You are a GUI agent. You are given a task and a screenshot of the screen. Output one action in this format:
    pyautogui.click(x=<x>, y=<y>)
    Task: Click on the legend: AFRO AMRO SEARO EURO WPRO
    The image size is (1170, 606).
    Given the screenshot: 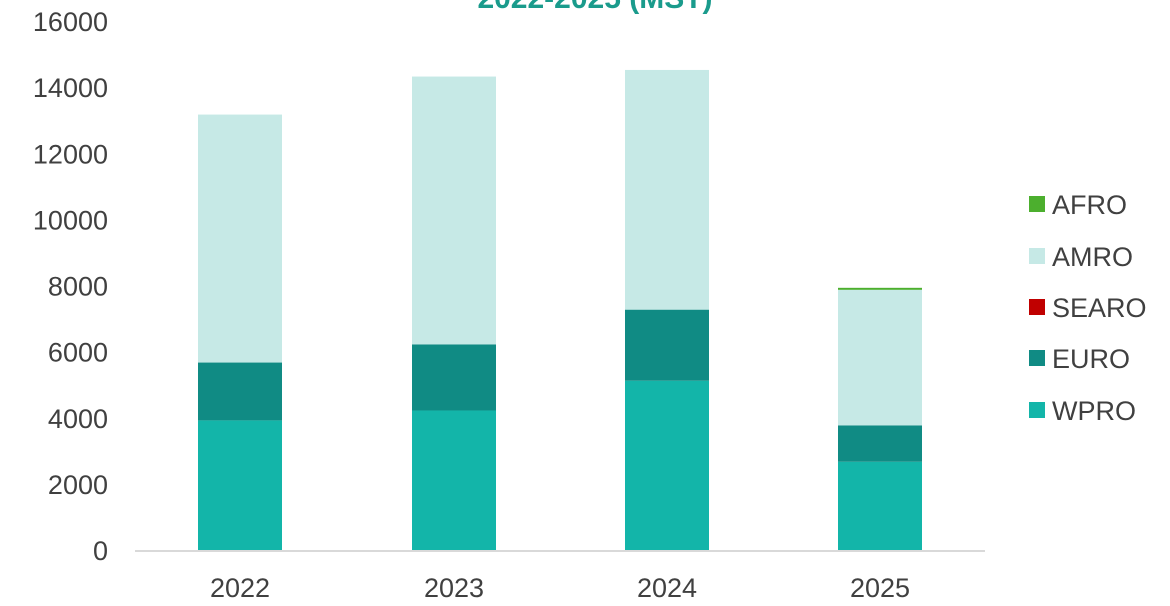 What is the action you would take?
    pyautogui.click(x=1088, y=308)
    